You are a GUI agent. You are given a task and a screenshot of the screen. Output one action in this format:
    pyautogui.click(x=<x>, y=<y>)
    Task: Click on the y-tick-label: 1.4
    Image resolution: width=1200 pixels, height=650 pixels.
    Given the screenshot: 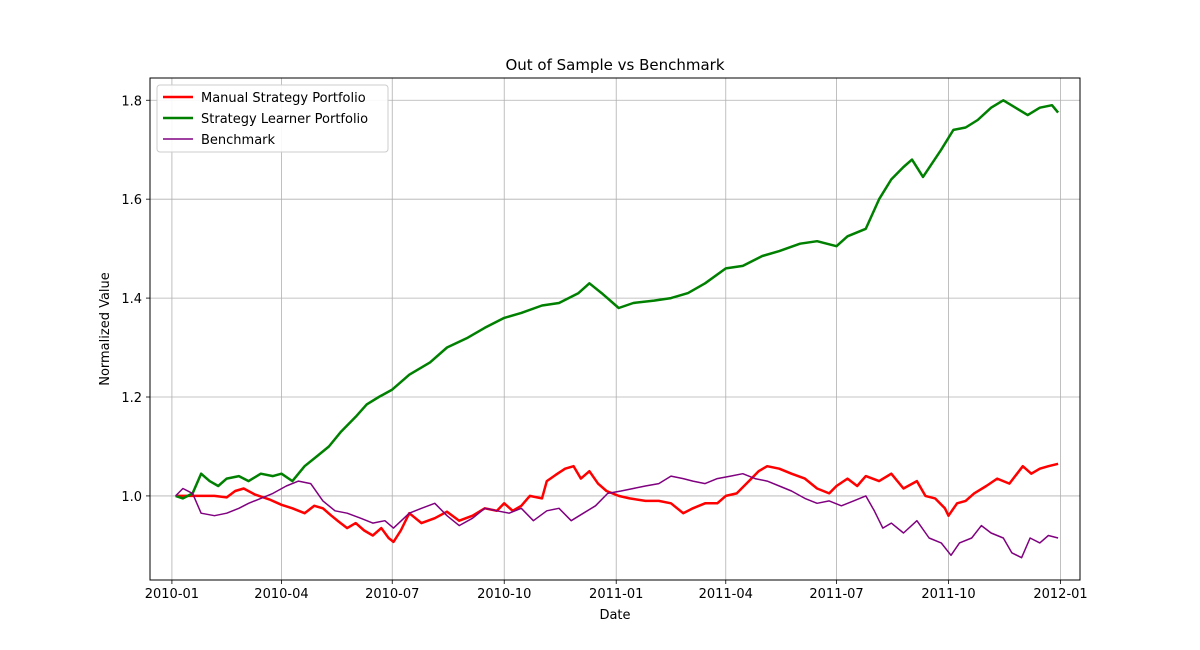 What is the action you would take?
    pyautogui.click(x=131, y=299)
    